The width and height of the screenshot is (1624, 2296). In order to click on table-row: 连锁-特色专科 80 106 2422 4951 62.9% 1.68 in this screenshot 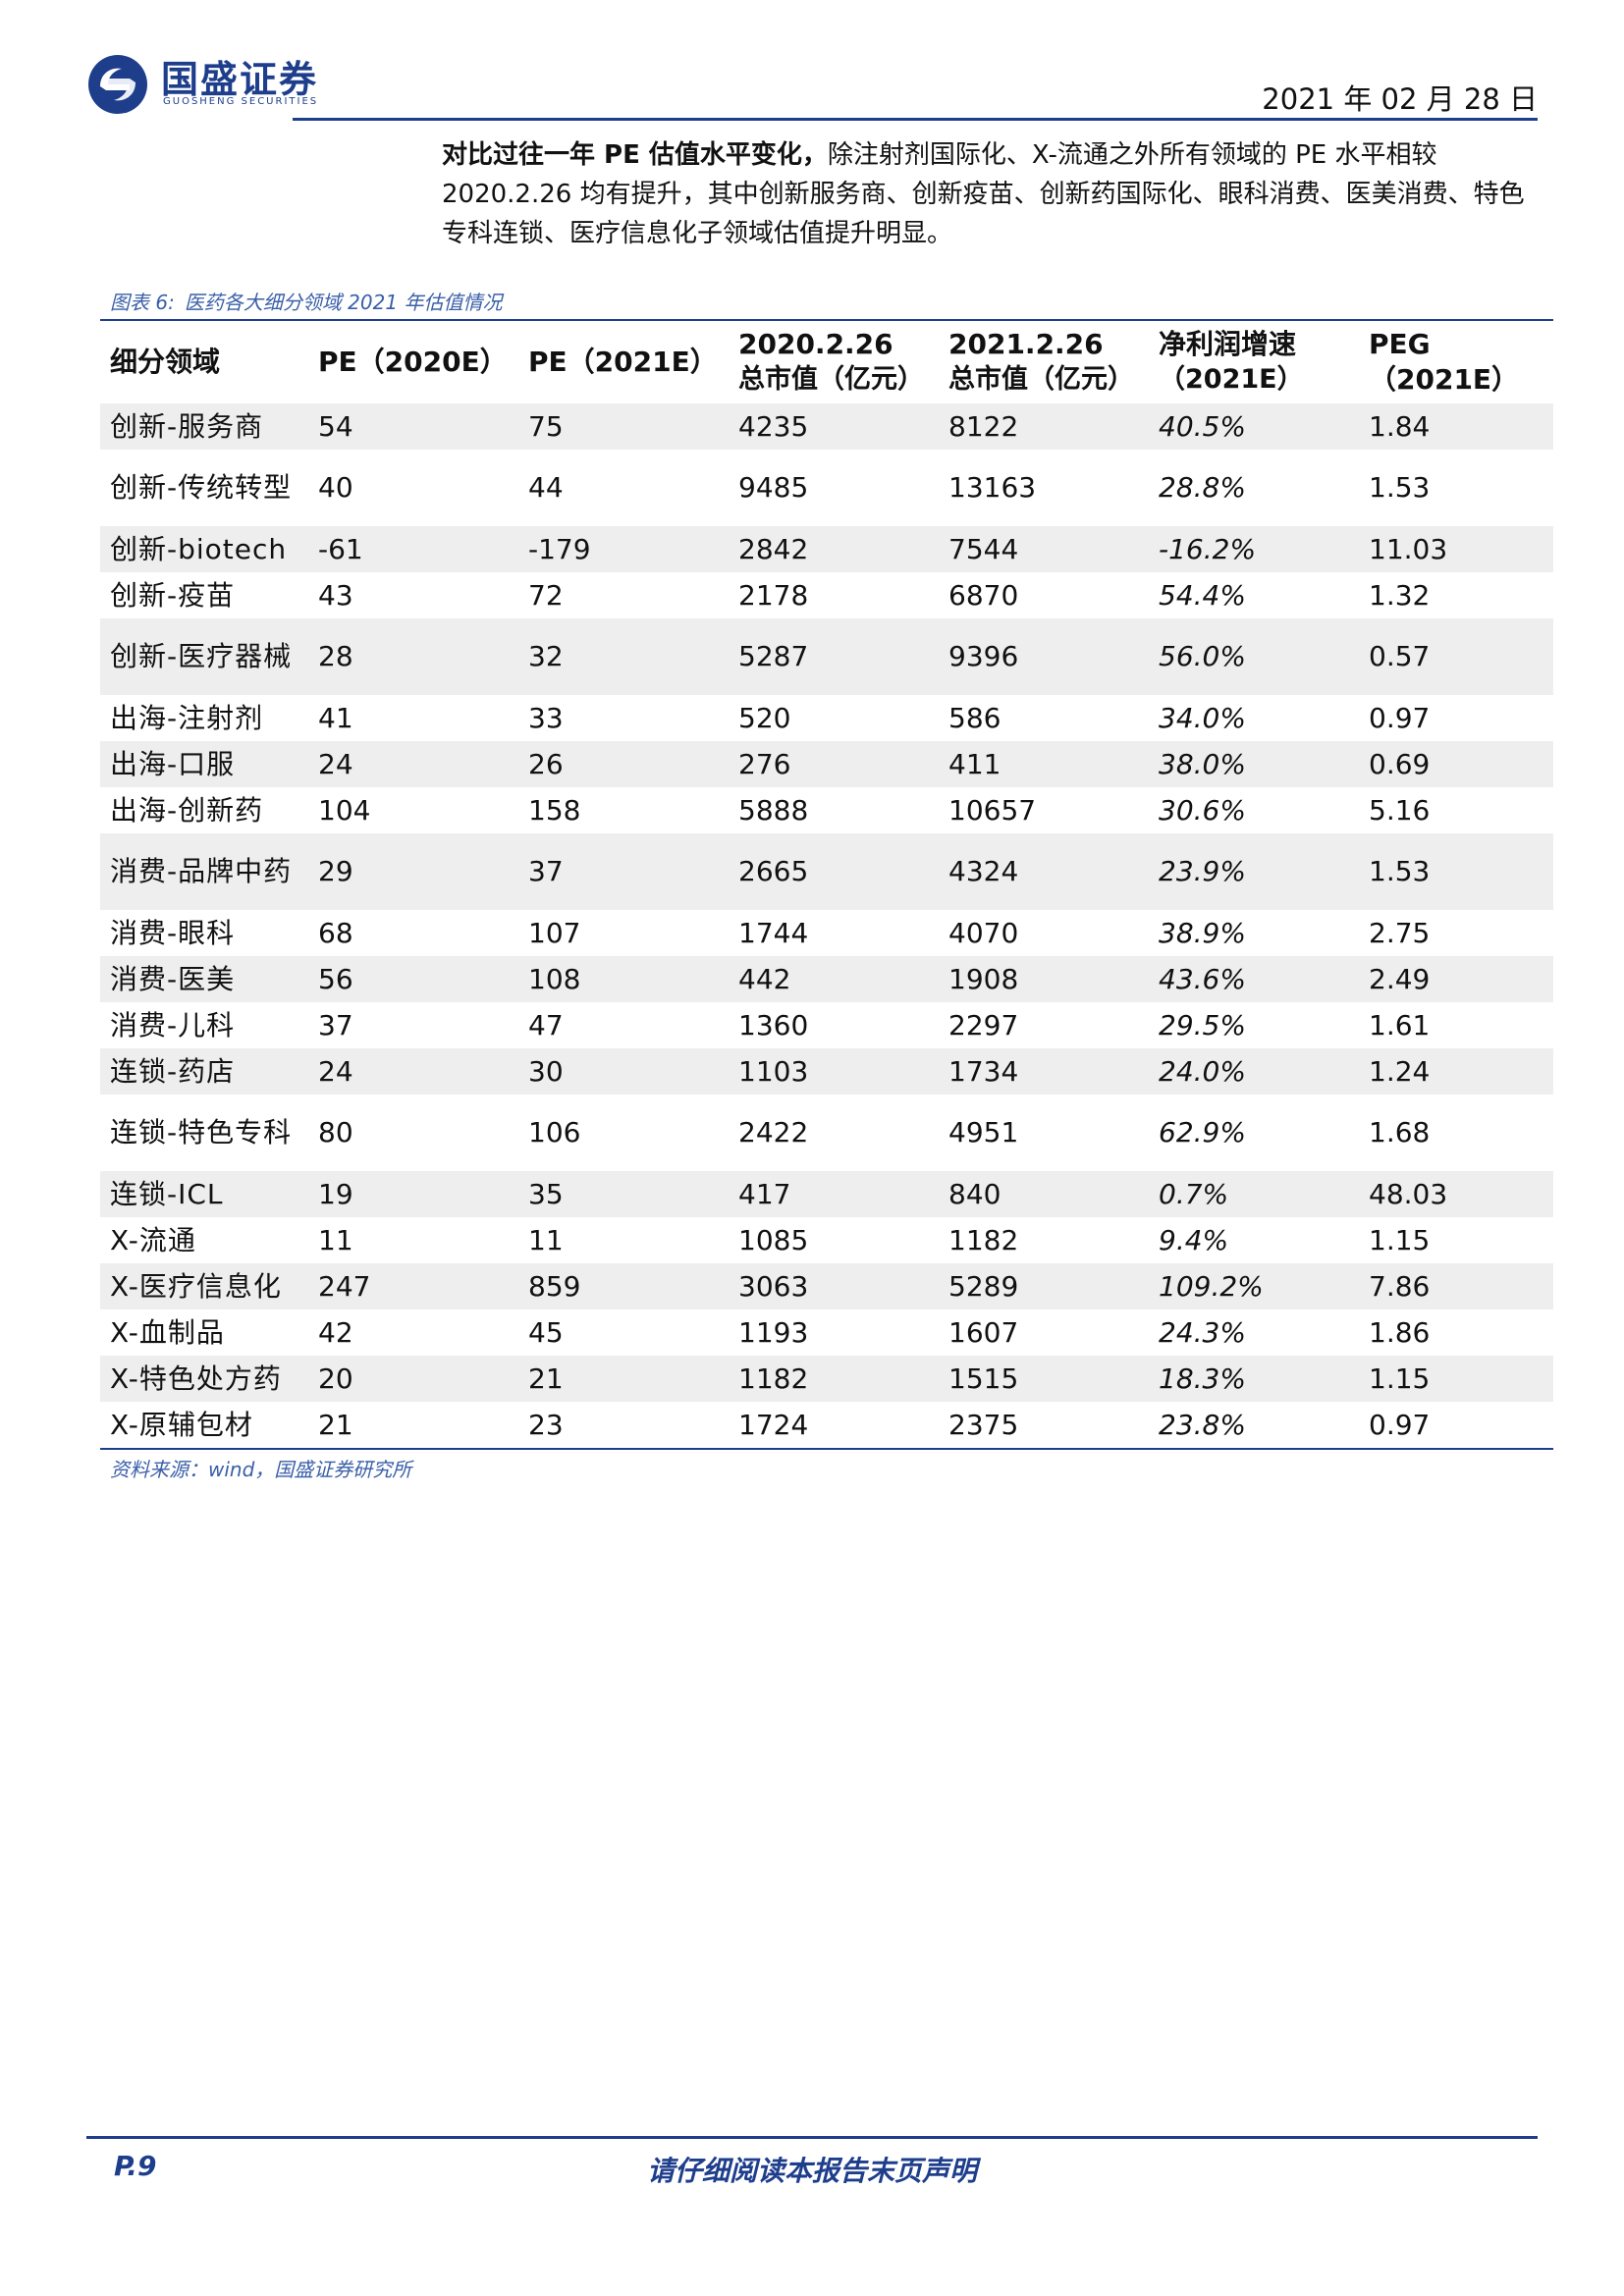, I will do `click(826, 1133)`.